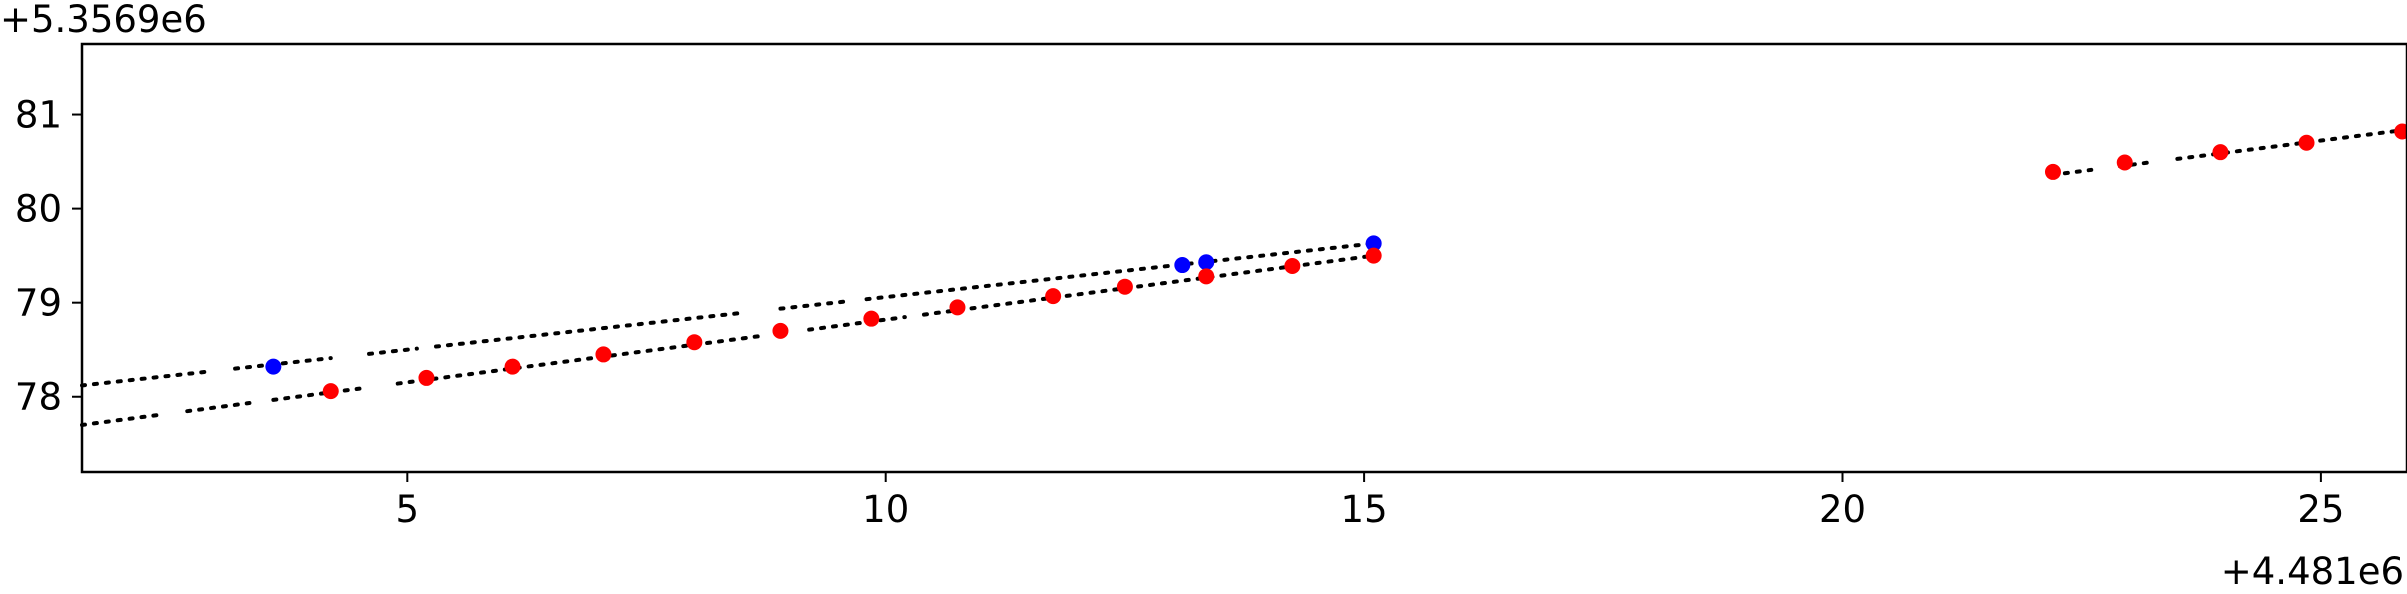  What do you see at coordinates (408, 509) in the screenshot?
I see `x-tick-label: 5` at bounding box center [408, 509].